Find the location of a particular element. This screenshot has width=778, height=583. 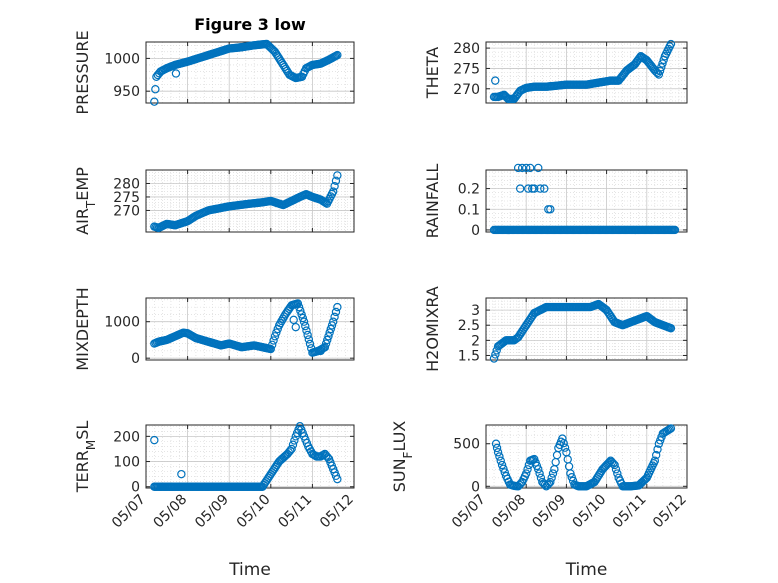

y-tick-label: 1.5 is located at coordinates (469, 356).